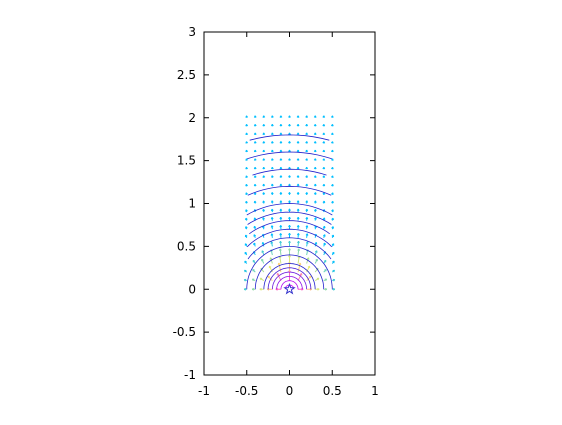 The height and width of the screenshot is (425, 562). What do you see at coordinates (192, 118) in the screenshot?
I see `y-tick-label: 2` at bounding box center [192, 118].